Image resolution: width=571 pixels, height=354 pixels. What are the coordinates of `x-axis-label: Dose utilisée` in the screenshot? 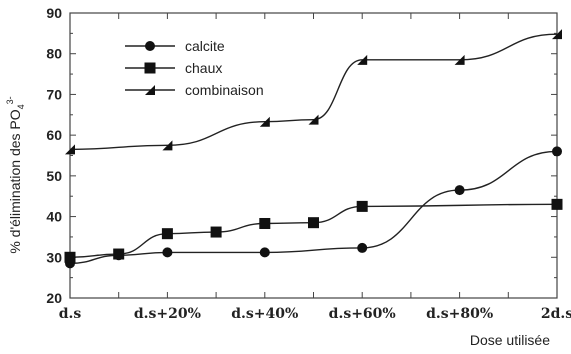 It's located at (510, 340).